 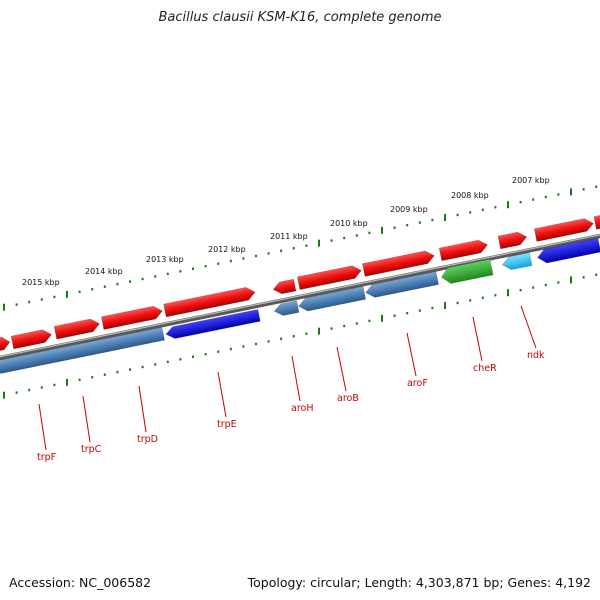 I want to click on gene-label: trpF, so click(x=46, y=457).